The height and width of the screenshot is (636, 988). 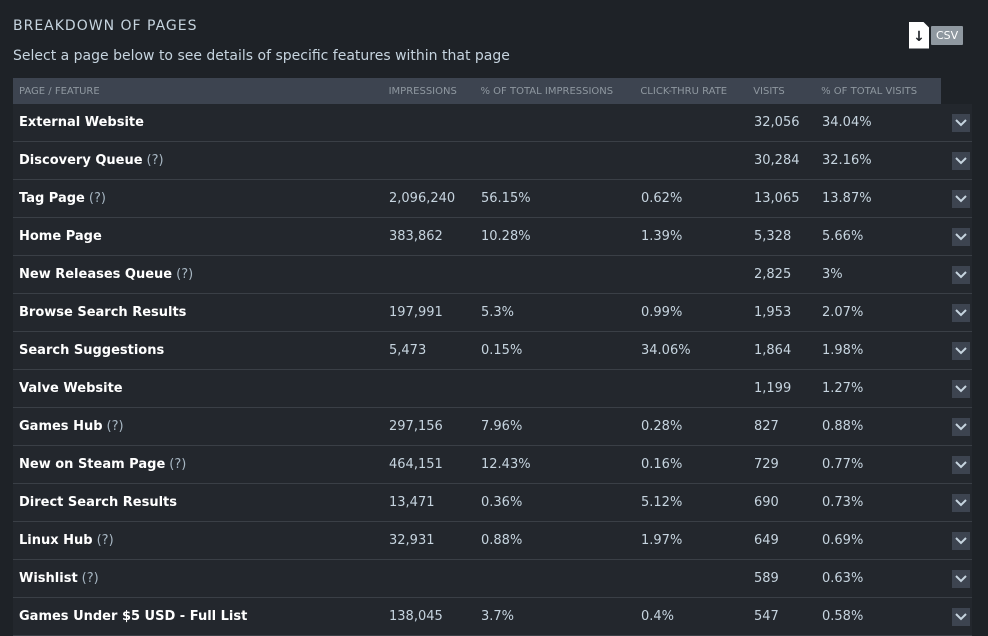 I want to click on table-row: External Website 32,056 34.04%, so click(x=492, y=123).